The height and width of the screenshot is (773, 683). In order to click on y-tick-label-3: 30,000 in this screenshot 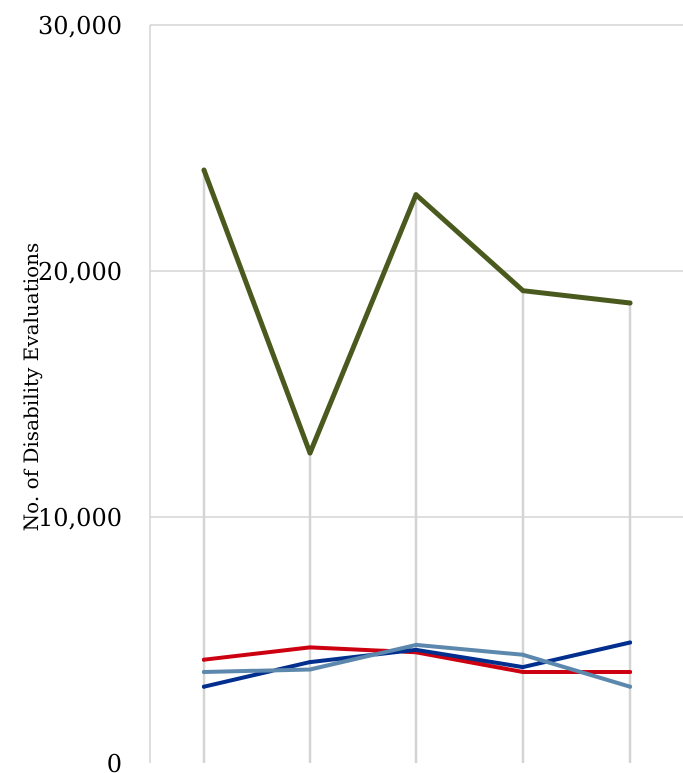, I will do `click(80, 26)`.